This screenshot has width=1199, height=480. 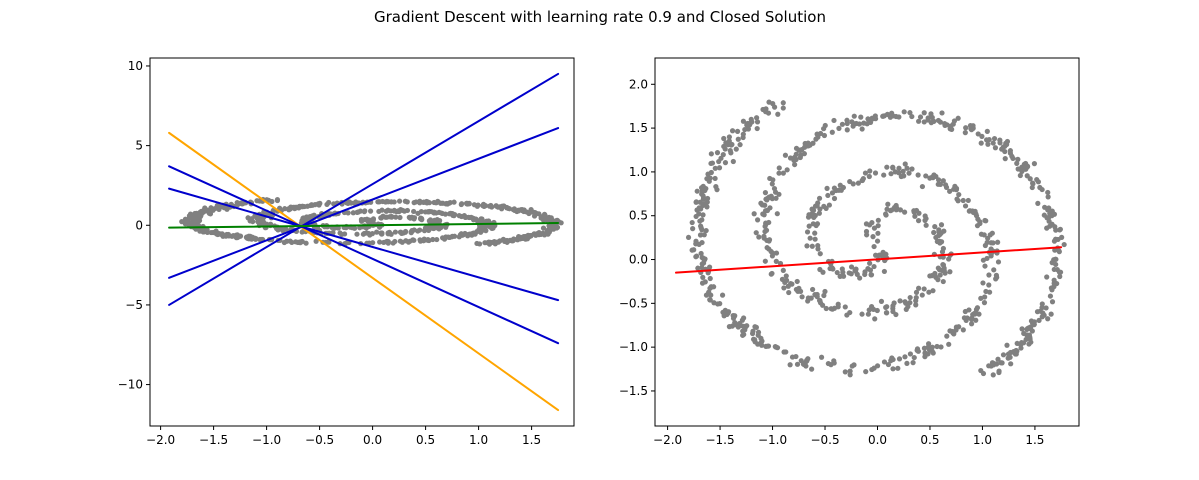 I want to click on left-plot-y-ticks: −10 −5 0 5 10, so click(x=134, y=225).